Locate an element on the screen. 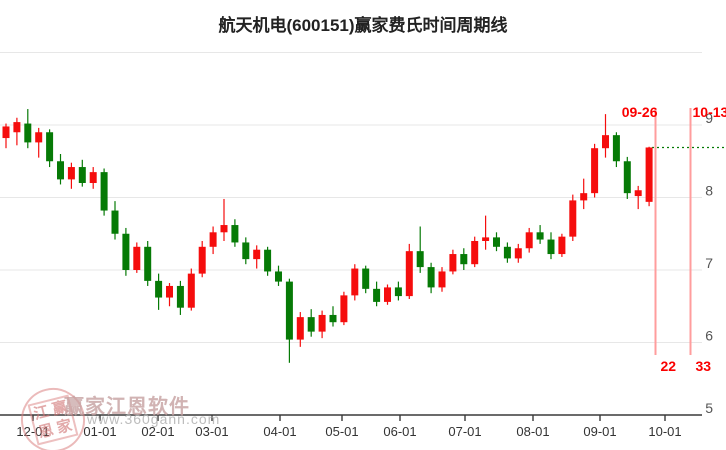  x-axis-label: 12-01 is located at coordinates (32, 431).